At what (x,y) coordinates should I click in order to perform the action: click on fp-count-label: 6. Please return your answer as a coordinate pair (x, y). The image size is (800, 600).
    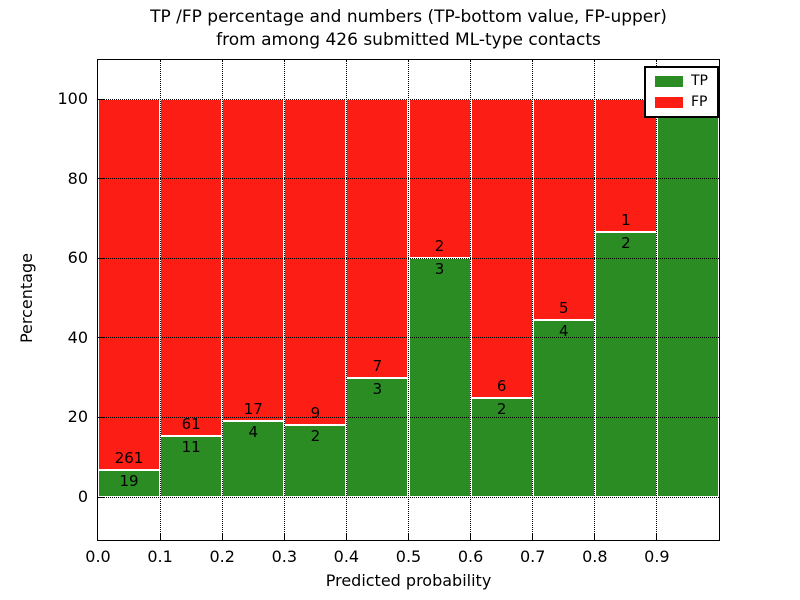
    Looking at the image, I should click on (501, 385).